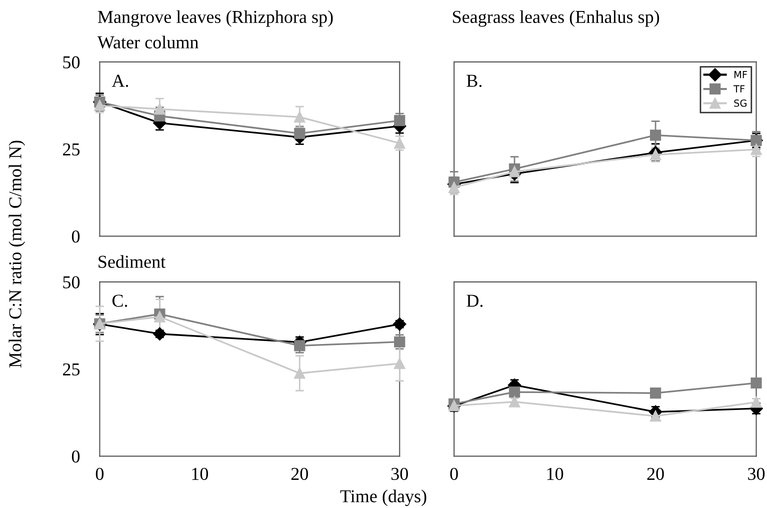 The width and height of the screenshot is (767, 508). I want to click on legend-label: MF, so click(740, 74).